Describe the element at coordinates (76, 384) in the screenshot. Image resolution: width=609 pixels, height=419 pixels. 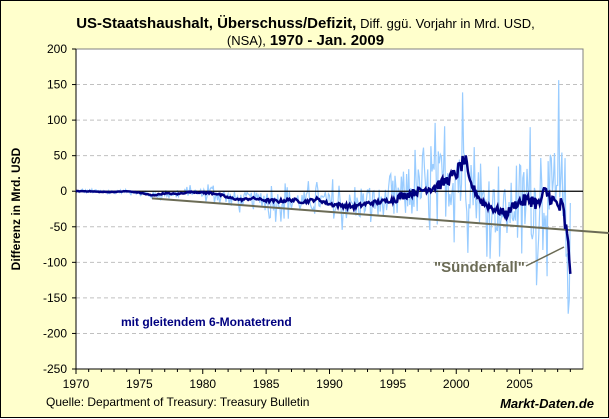
I see `x-tick-label: 1970` at that location.